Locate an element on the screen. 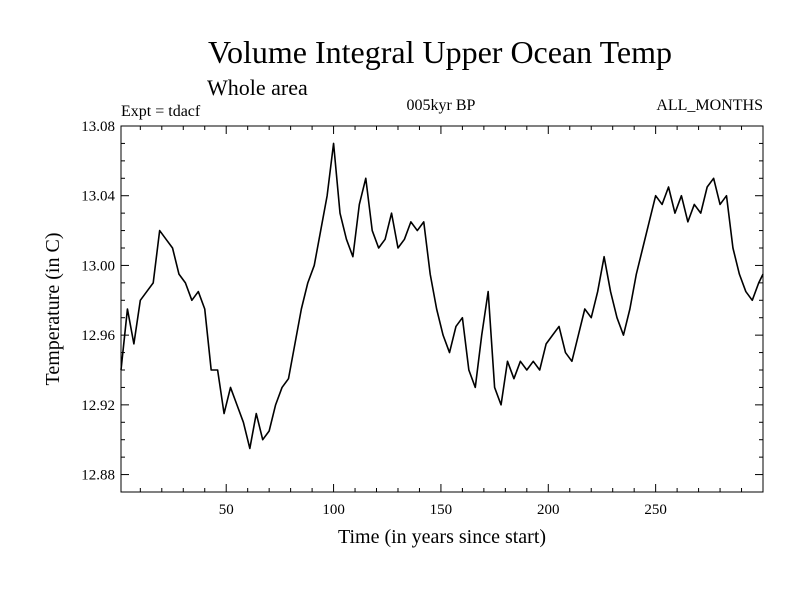  annotation-period: 005kyr BP is located at coordinates (441, 105).